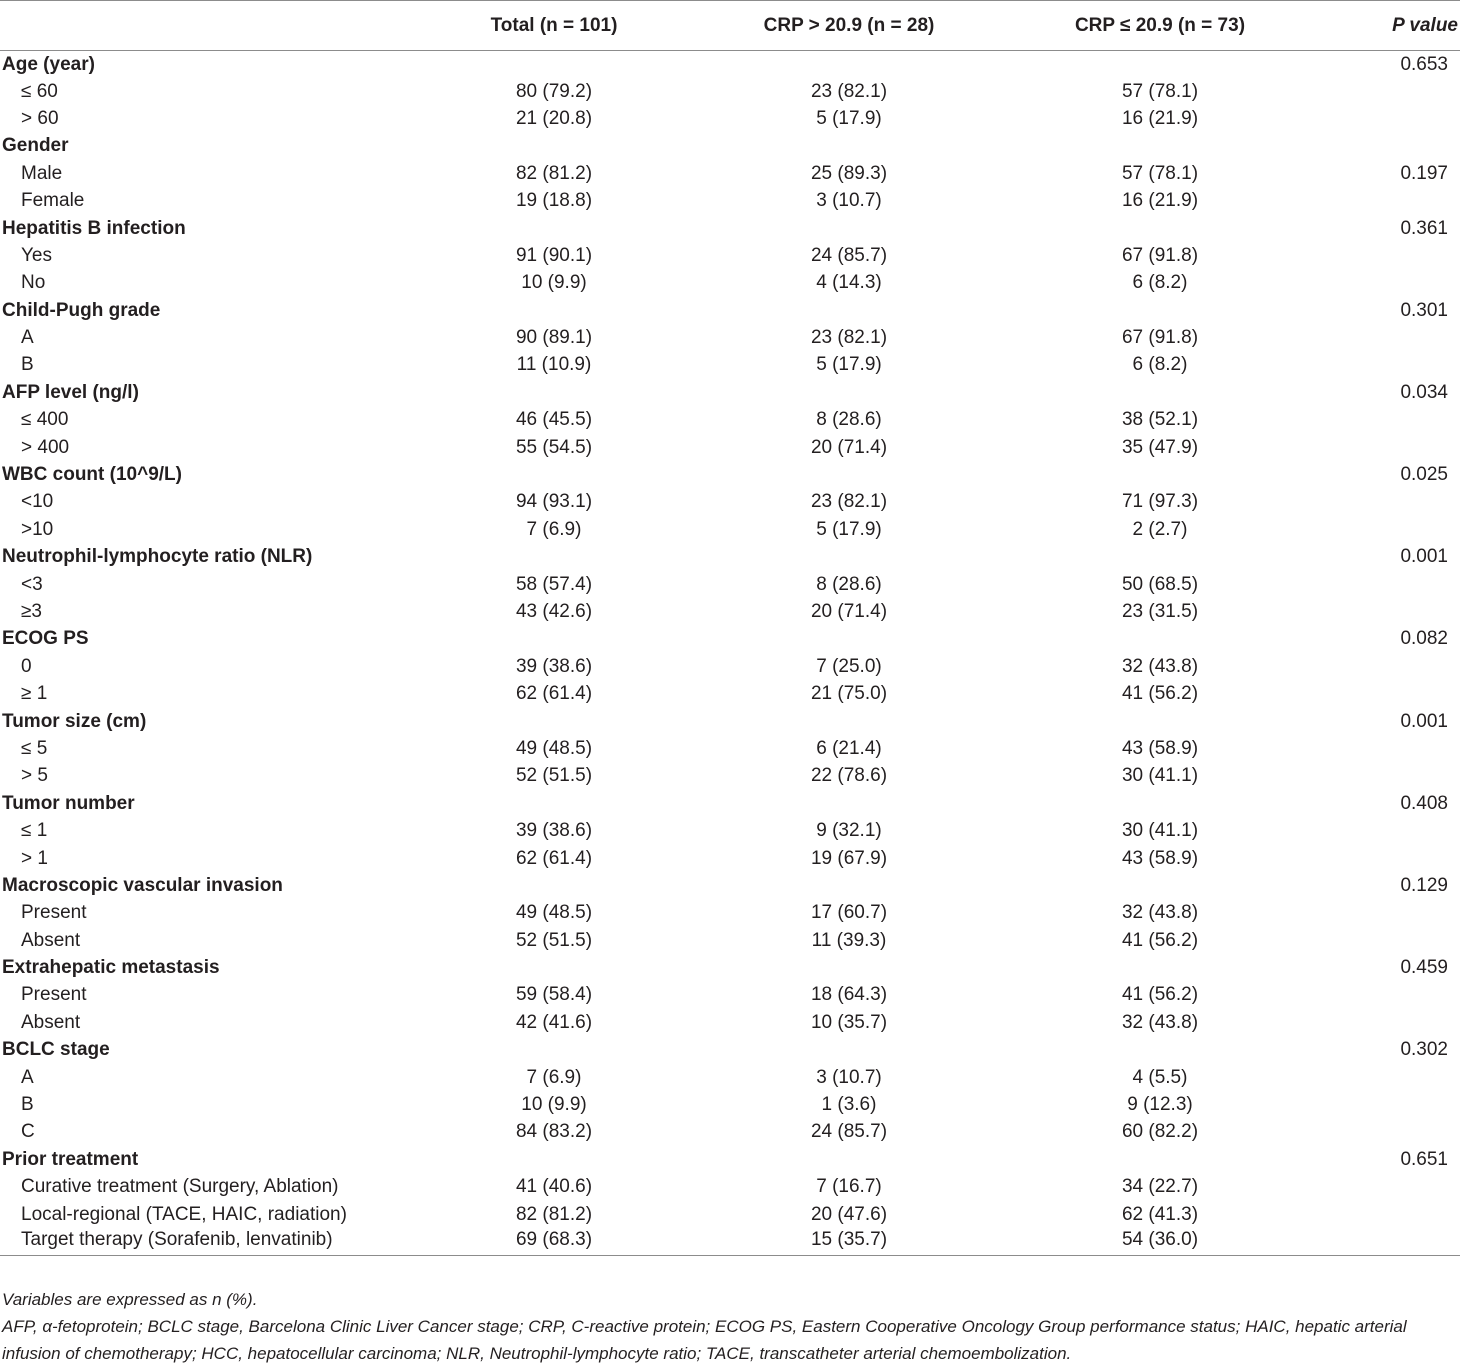 The image size is (1460, 1367). Describe the element at coordinates (849, 118) in the screenshot. I see `cell-crp-high: 5 (17.9)` at that location.